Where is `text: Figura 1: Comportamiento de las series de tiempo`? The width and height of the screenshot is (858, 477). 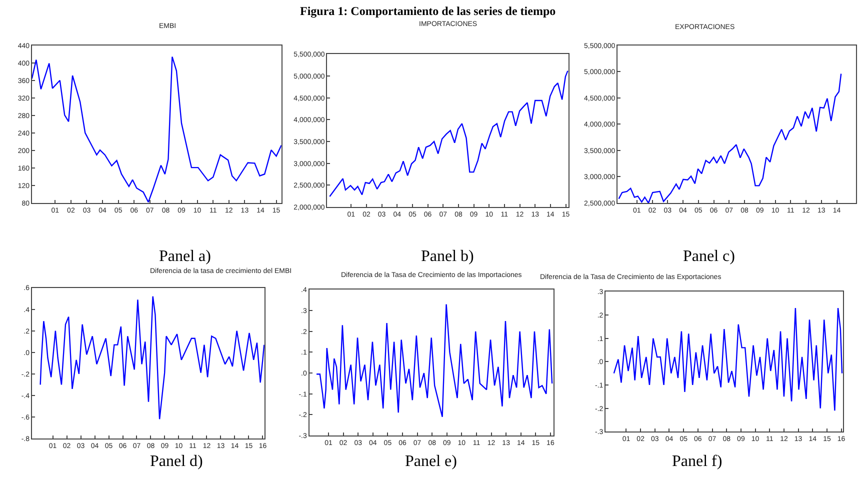
text: Figura 1: Comportamiento de las series de tiempo is located at coordinates (428, 11).